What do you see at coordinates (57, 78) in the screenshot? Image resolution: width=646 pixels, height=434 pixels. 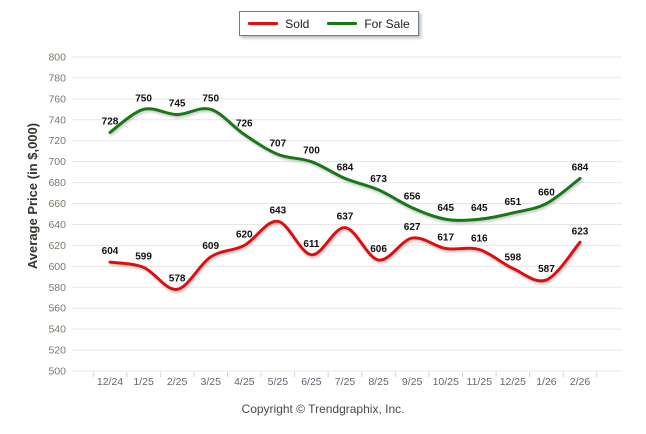 I see `y-tick-label: 780` at bounding box center [57, 78].